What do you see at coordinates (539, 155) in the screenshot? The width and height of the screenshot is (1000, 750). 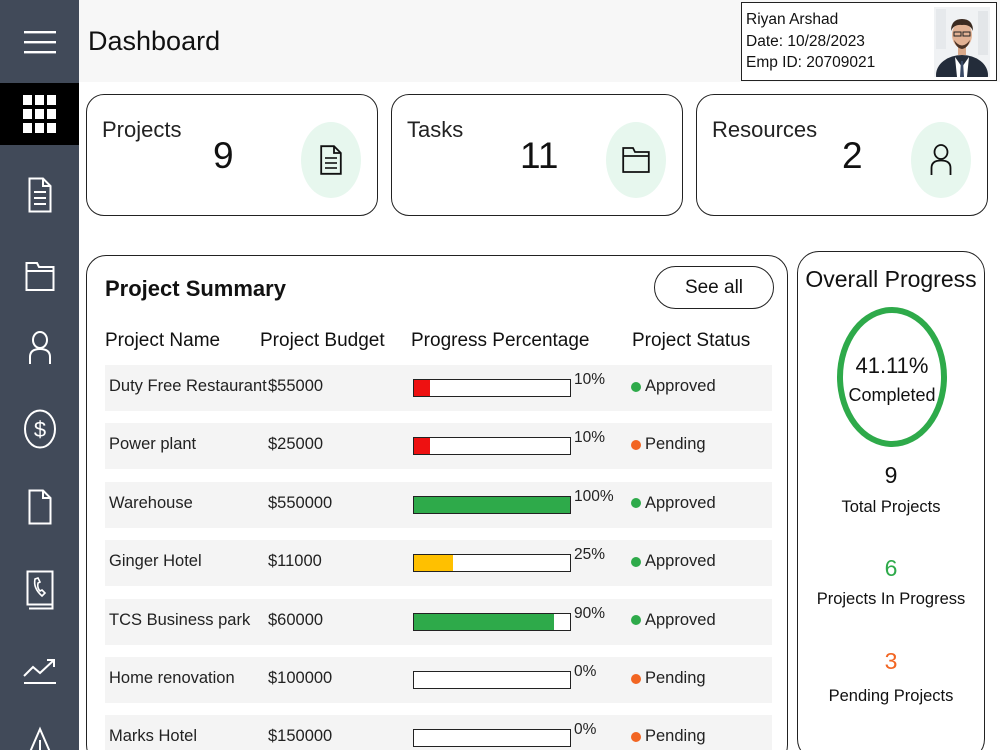 I see `stat-value: 11` at bounding box center [539, 155].